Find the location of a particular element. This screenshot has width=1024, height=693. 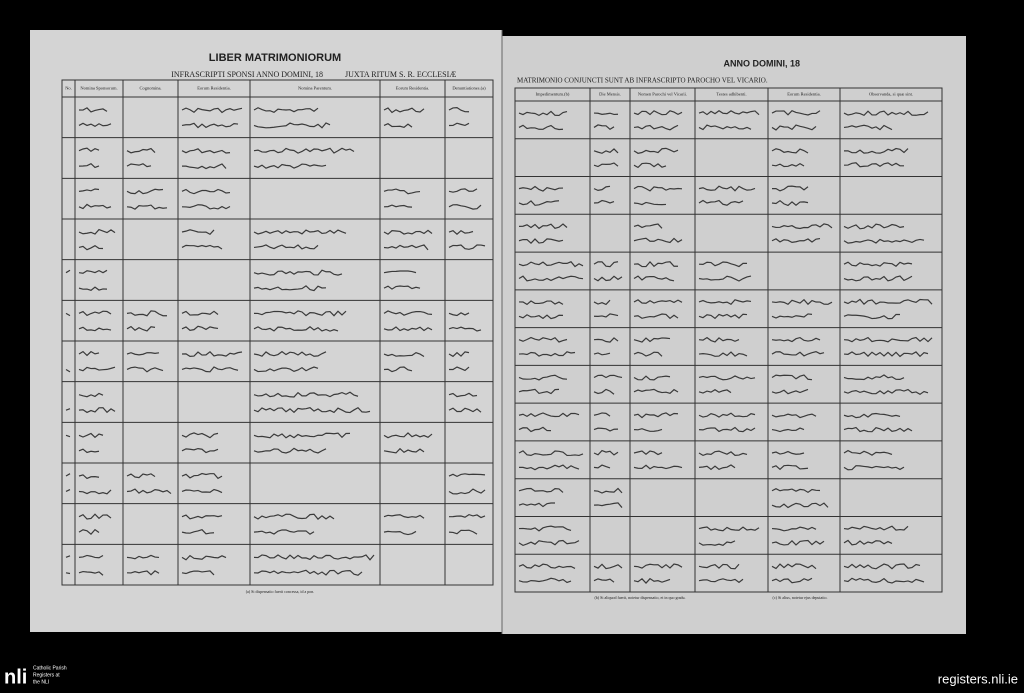

logo: nli is located at coordinates (15, 677).